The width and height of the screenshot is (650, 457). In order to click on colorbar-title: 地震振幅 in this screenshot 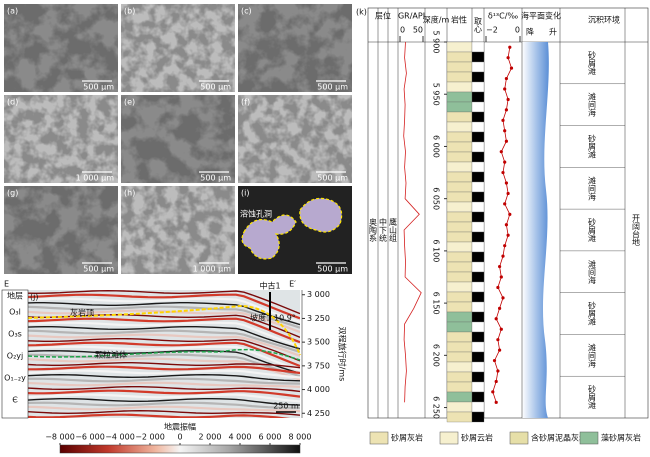, I will do `click(180, 427)`.